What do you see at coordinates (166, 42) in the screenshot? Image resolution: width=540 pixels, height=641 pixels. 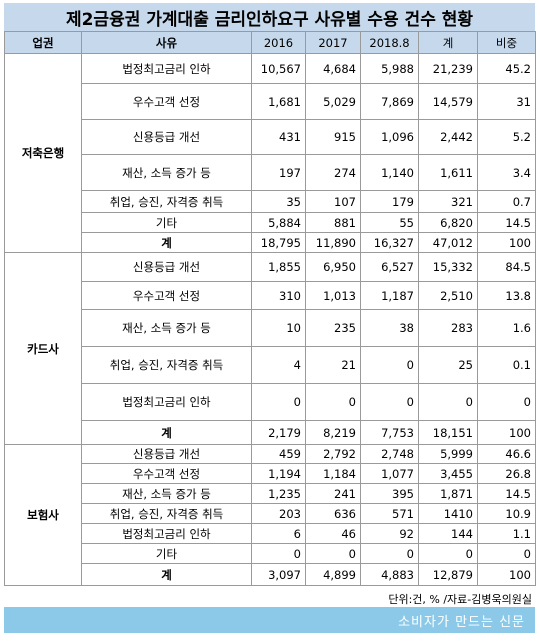 I see `header-cell: 사유` at bounding box center [166, 42].